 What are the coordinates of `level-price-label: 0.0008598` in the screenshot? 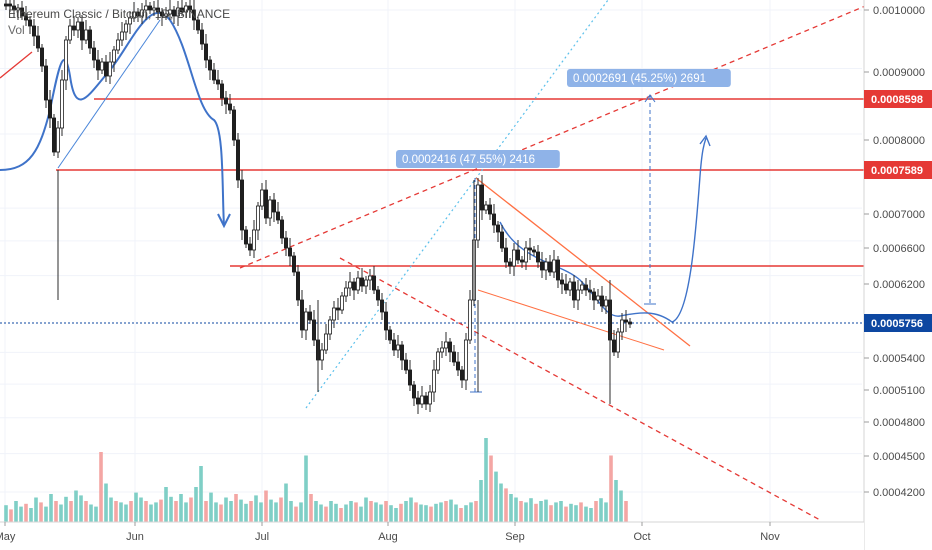 It's located at (897, 100).